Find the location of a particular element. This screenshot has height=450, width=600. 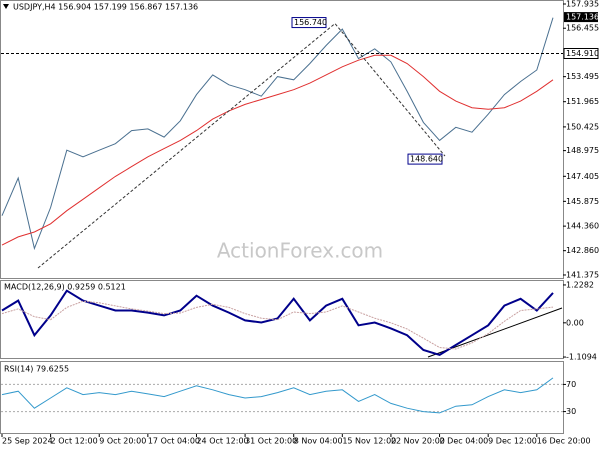

y-tick-label: 150.425 is located at coordinates (582, 126).